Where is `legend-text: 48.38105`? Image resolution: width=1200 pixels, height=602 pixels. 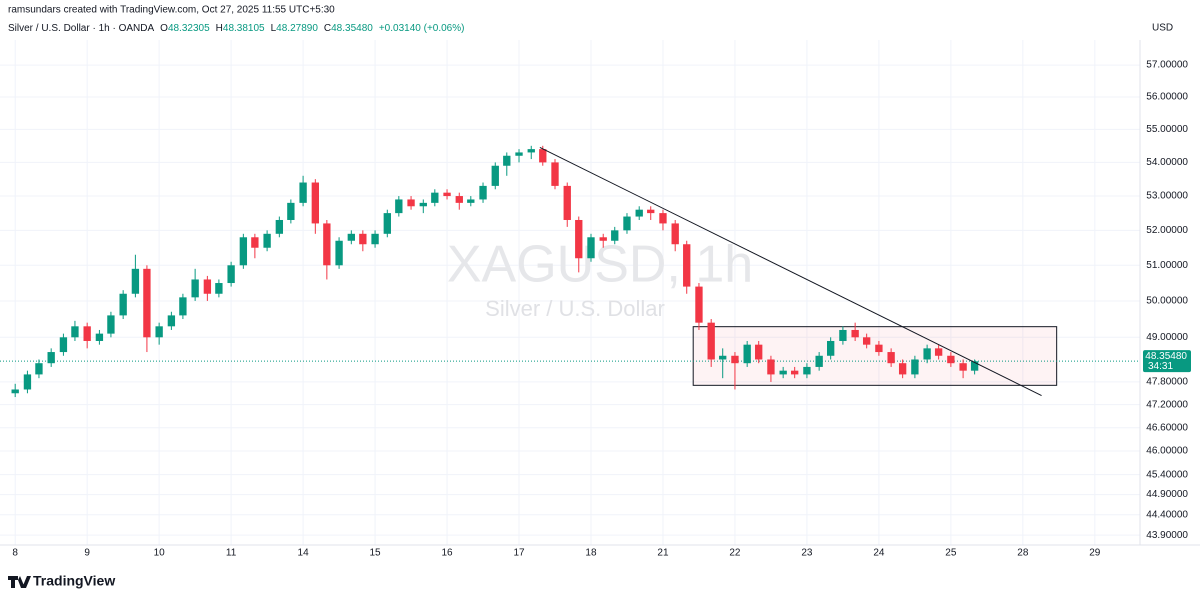 legend-text: 48.38105 is located at coordinates (244, 28).